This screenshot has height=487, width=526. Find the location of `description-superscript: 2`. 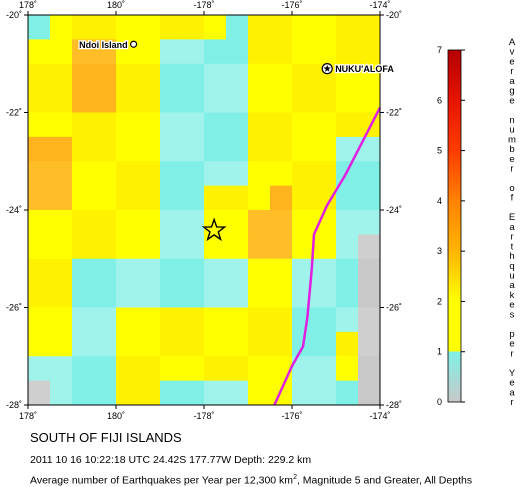

description-superscript: 2 is located at coordinates (295, 477).